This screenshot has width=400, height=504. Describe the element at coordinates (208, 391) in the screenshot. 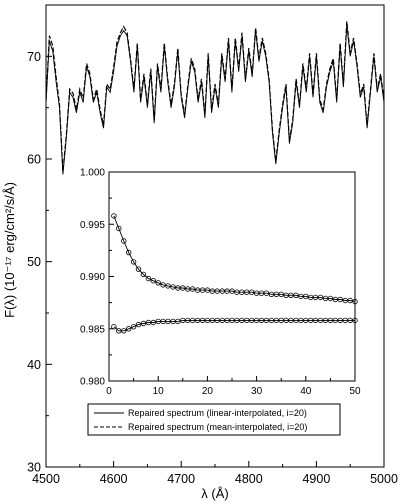

I see `inset-x-tick-label: 20` at that location.